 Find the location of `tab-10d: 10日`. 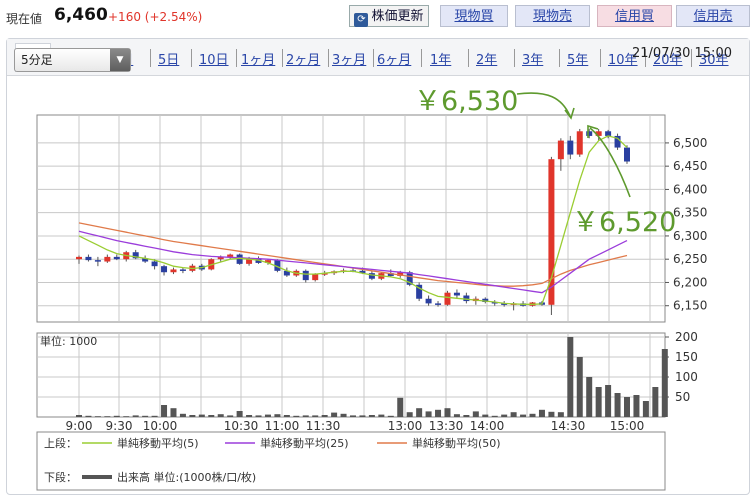

tab-10d: 10日 is located at coordinates (214, 60).